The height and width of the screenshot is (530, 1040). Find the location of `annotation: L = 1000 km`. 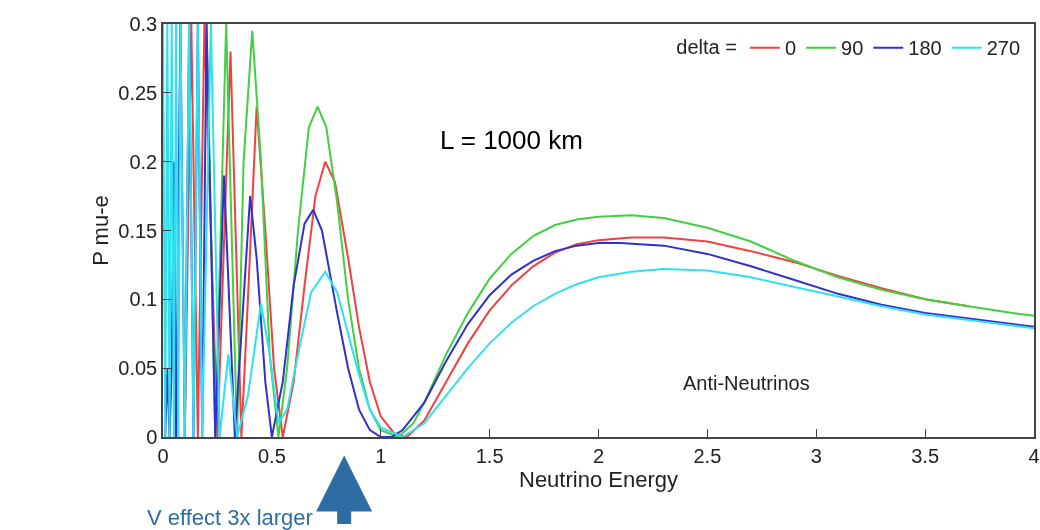

annotation: L = 1000 km is located at coordinates (511, 140).